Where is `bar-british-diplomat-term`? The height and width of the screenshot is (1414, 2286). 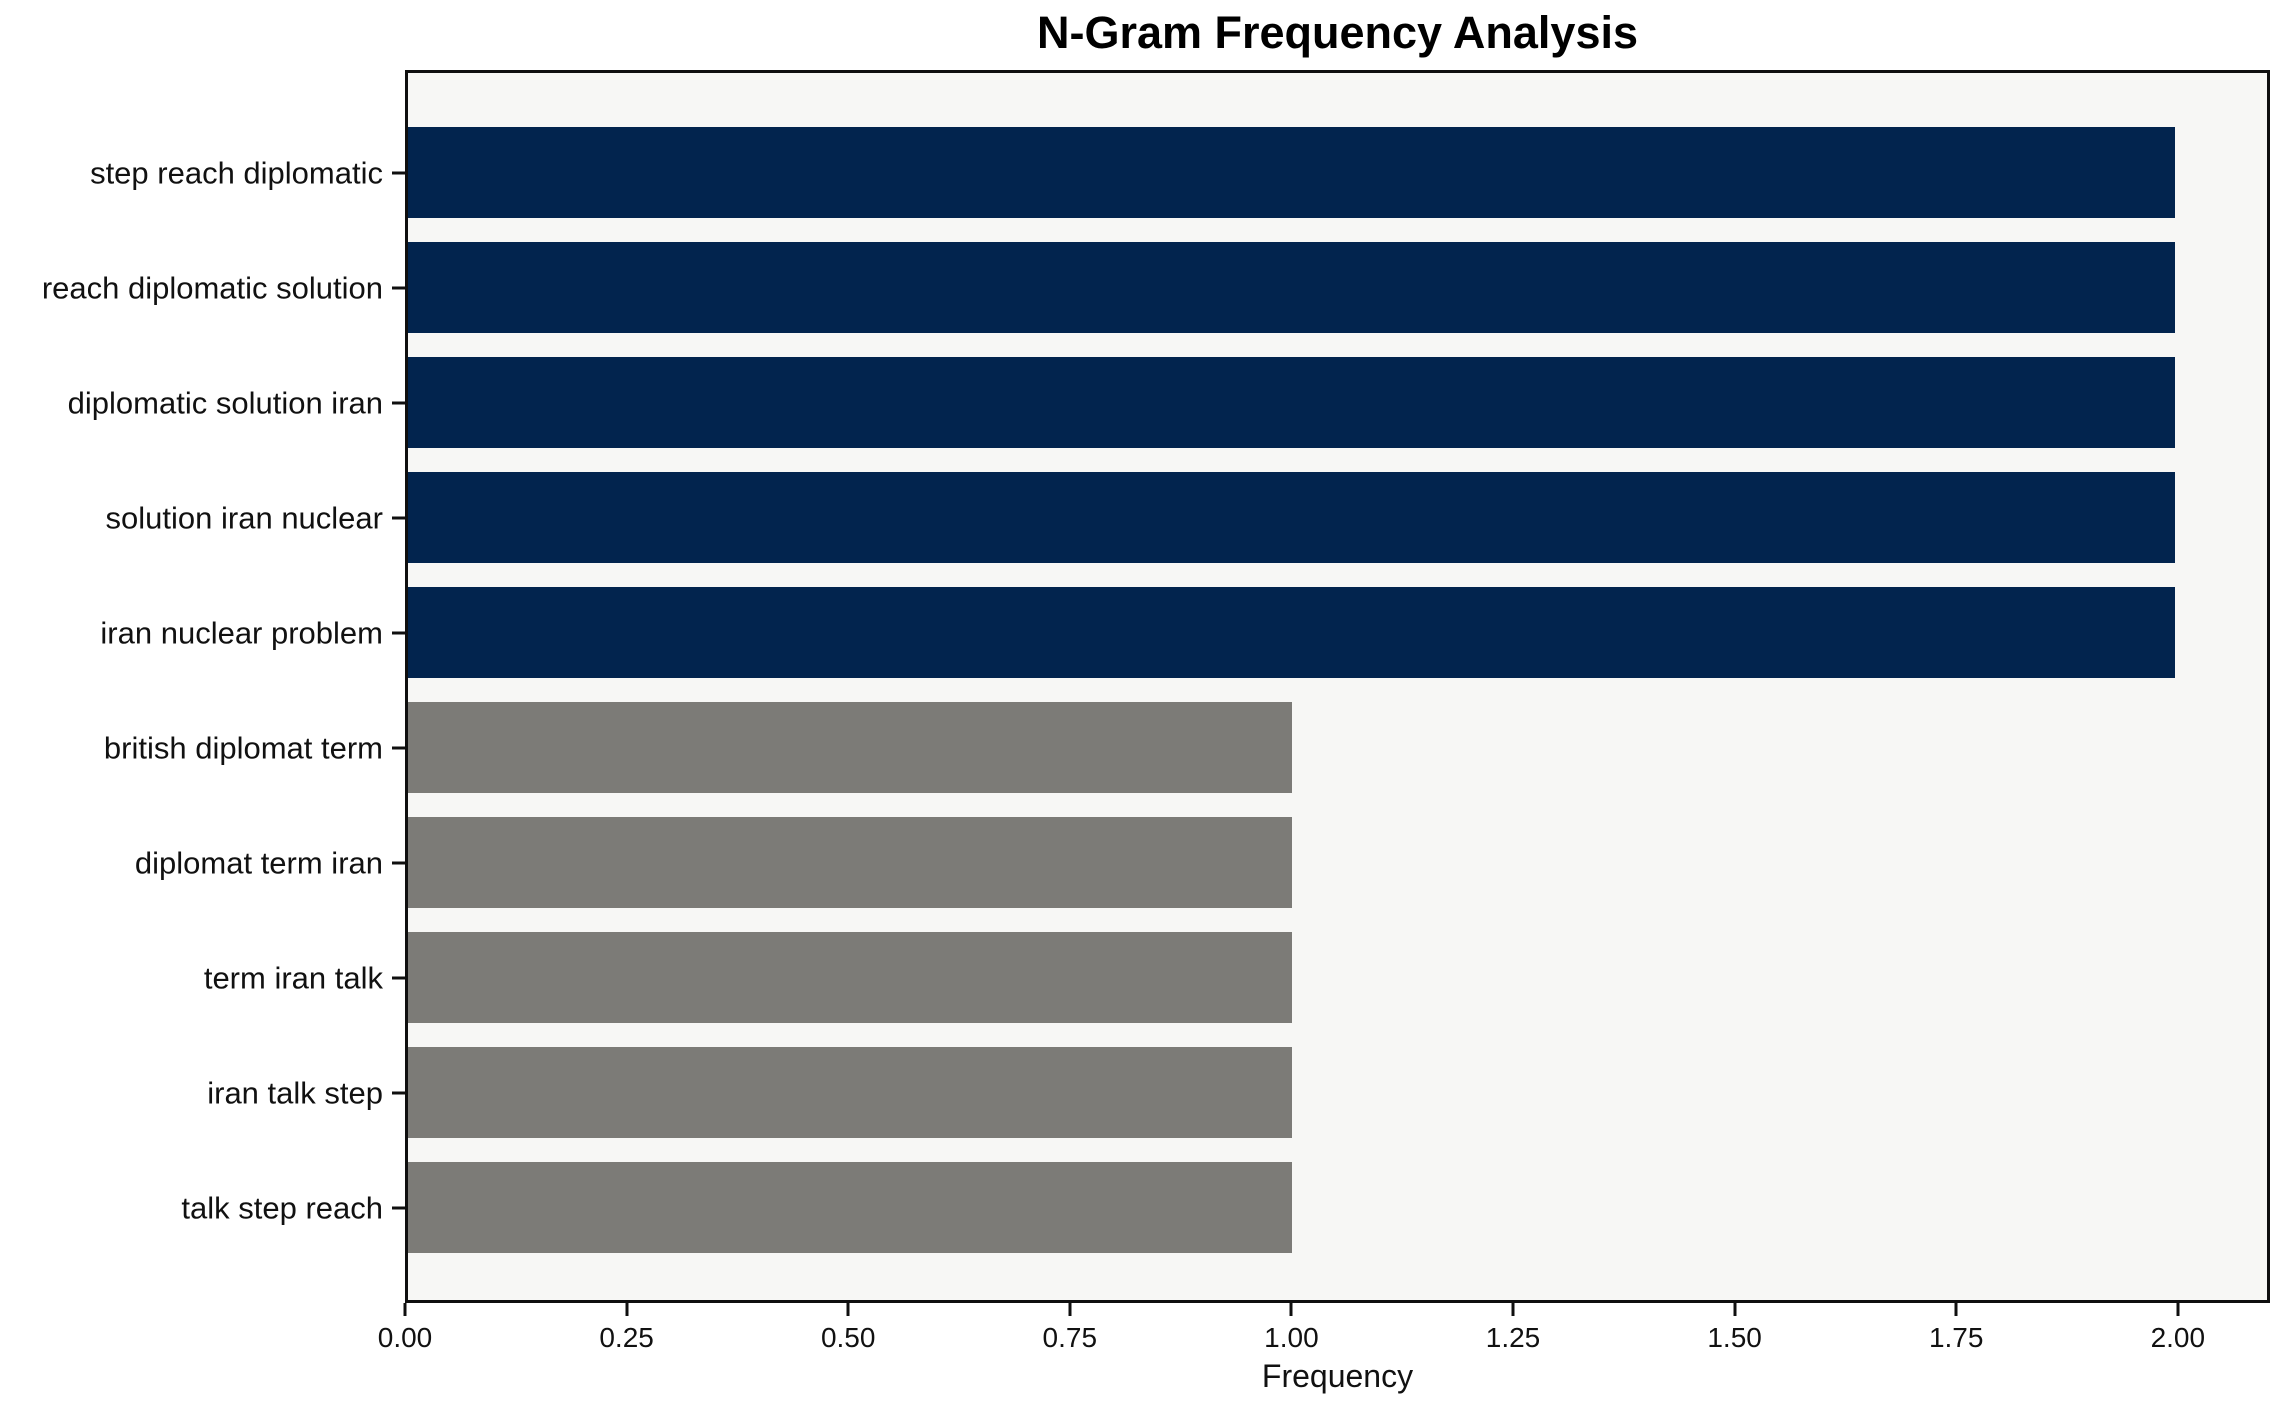
bar-british-diplomat-term is located at coordinates (850, 747).